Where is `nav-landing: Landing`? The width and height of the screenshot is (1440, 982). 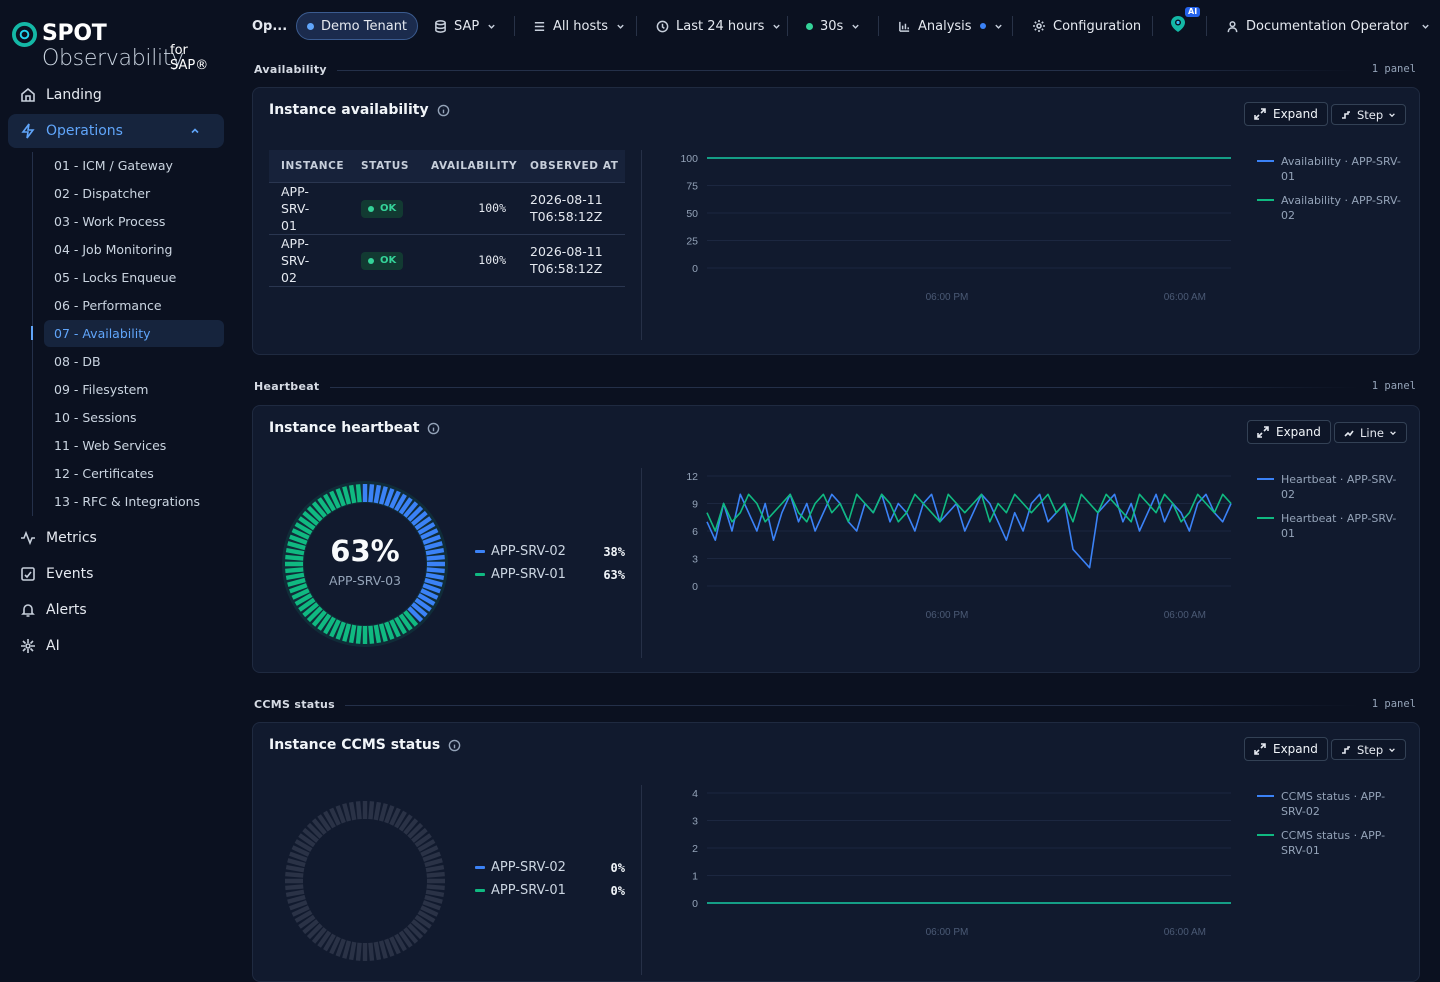
nav-landing: Landing is located at coordinates (116, 95).